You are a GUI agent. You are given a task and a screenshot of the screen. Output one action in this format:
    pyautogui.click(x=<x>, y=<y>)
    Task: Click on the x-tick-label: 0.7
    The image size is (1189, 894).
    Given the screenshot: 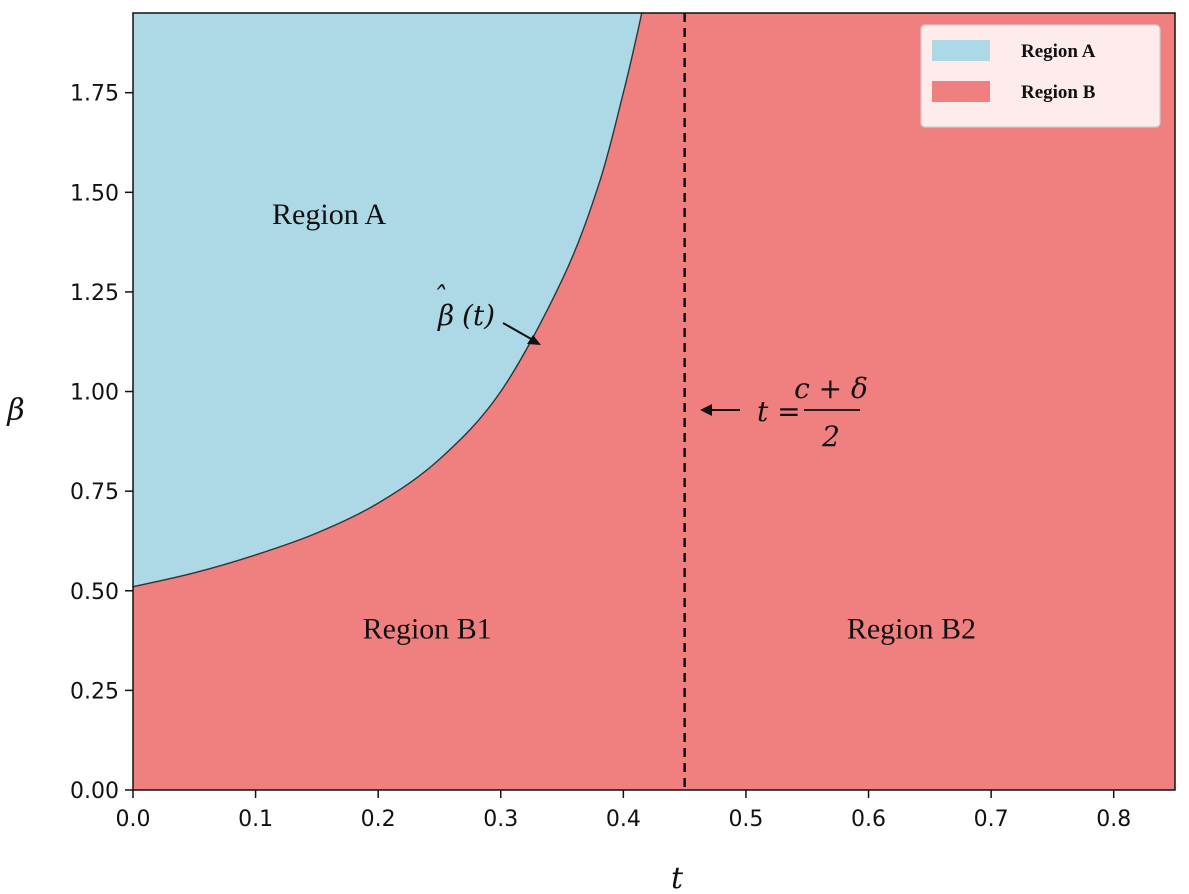 What is the action you would take?
    pyautogui.click(x=991, y=819)
    